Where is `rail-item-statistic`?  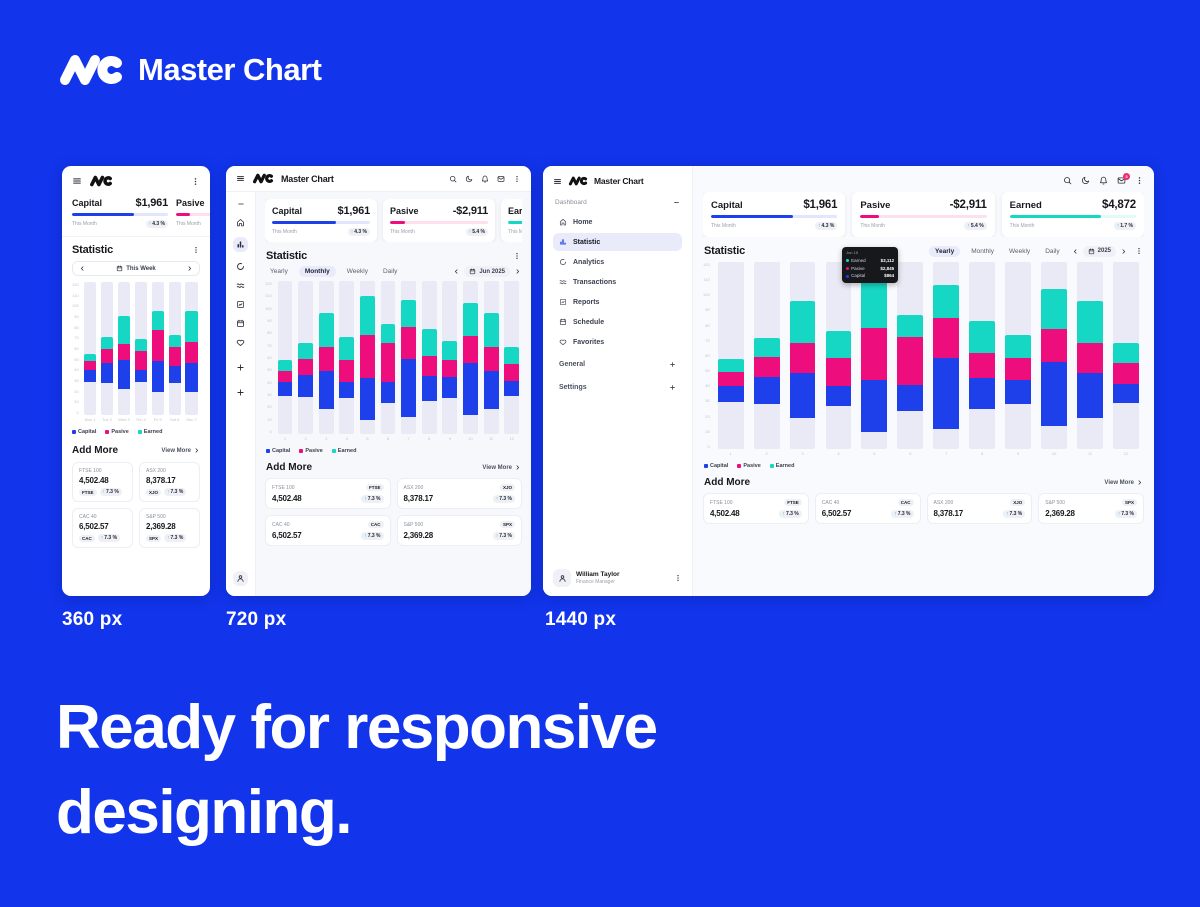
rail-item-statistic is located at coordinates (240, 244).